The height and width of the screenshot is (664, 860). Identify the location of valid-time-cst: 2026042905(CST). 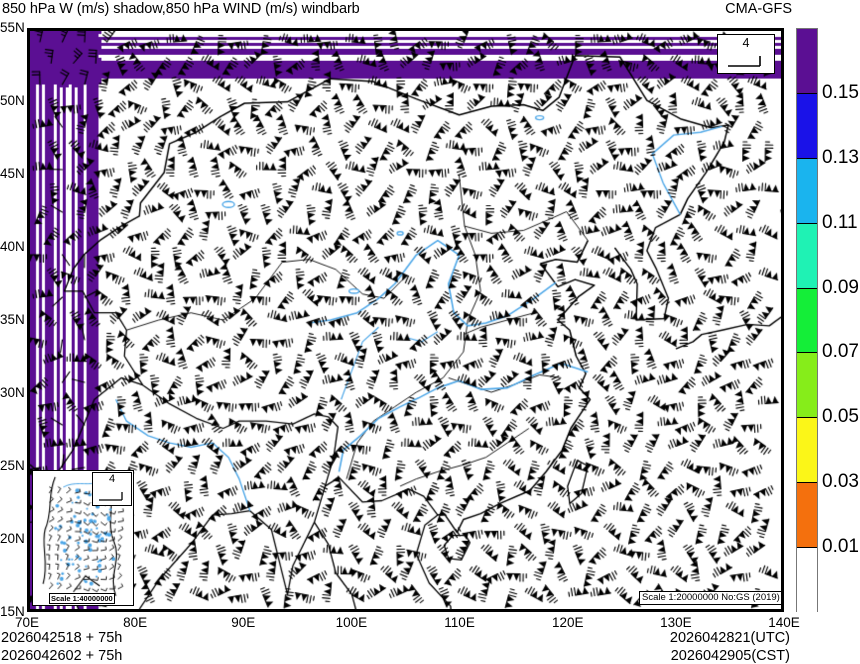
(730, 656).